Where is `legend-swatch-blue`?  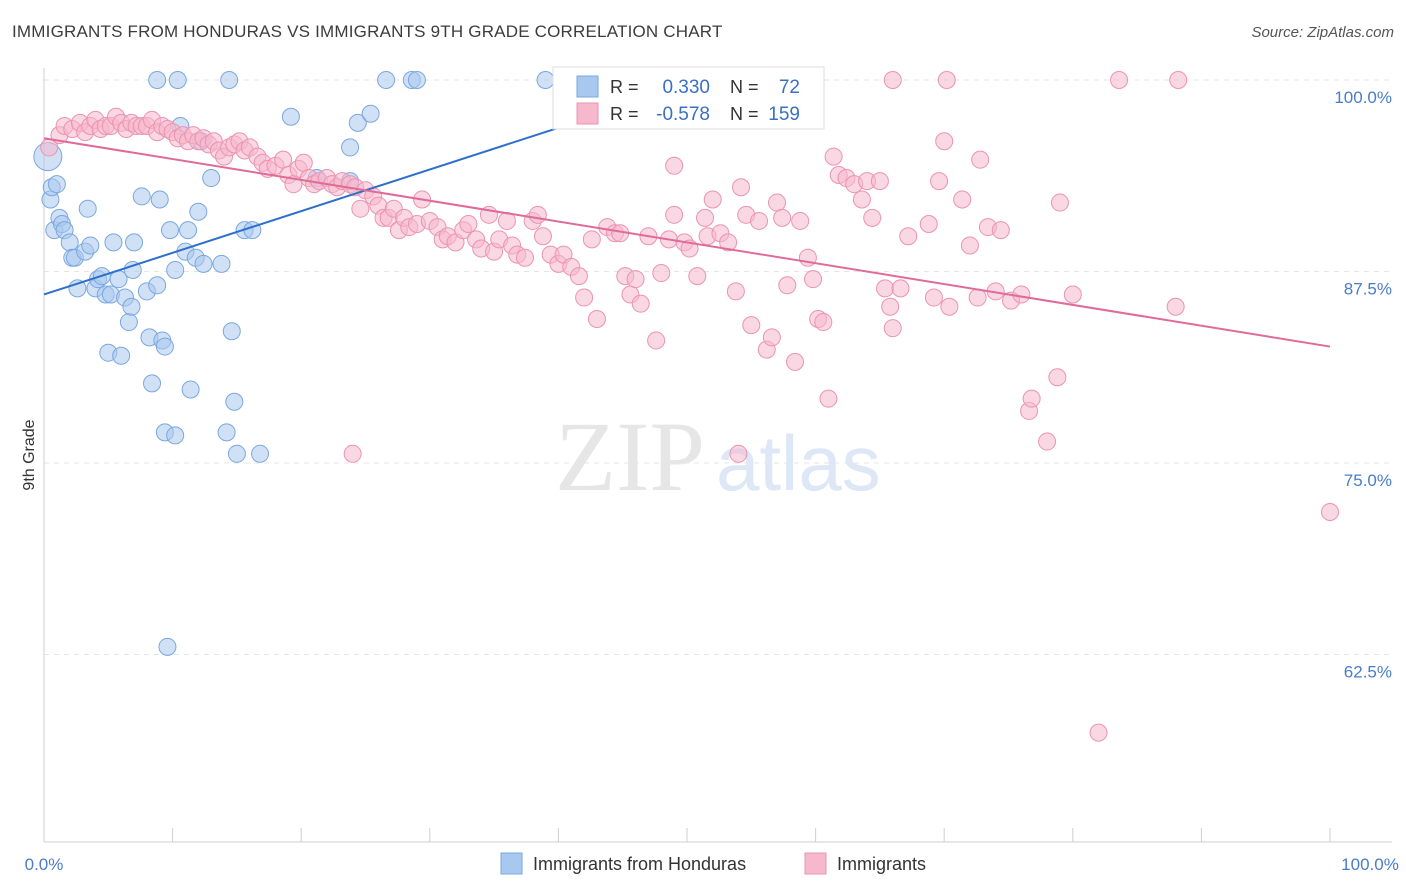
legend-swatch-blue is located at coordinates (587, 86).